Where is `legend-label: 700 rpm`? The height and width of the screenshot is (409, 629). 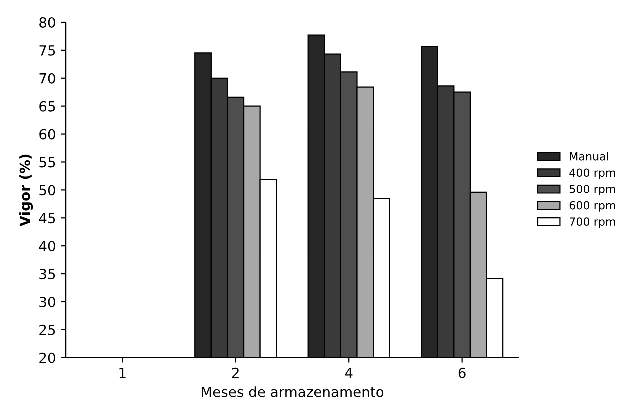
legend-label: 700 rpm is located at coordinates (593, 223).